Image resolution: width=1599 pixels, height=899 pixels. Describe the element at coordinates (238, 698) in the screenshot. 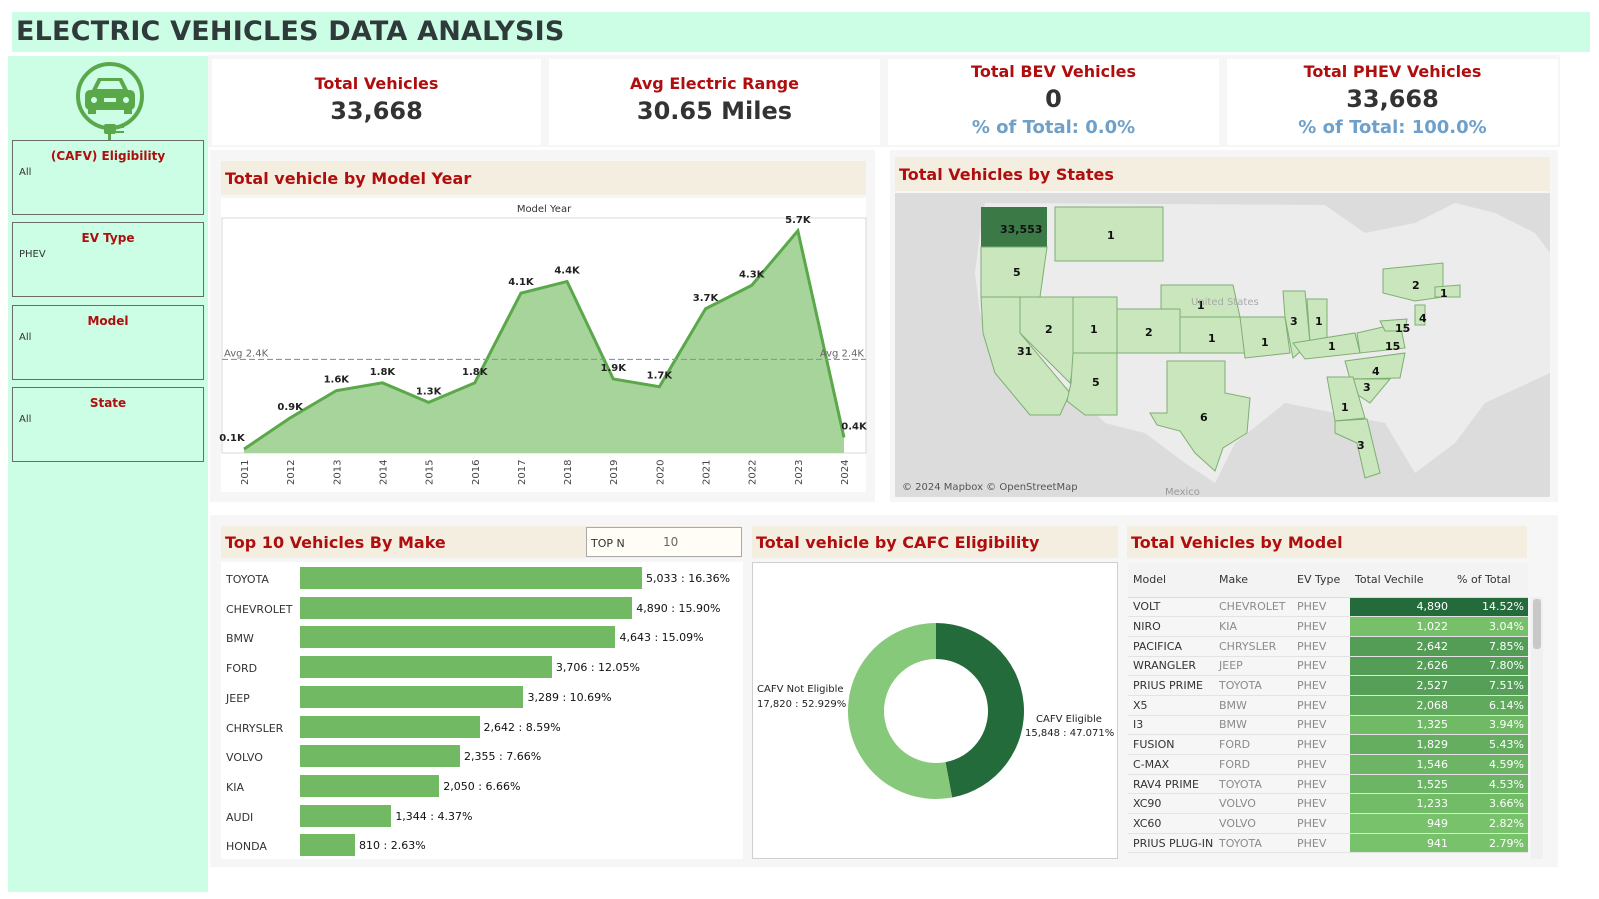

I see `make-label: JEEP` at that location.